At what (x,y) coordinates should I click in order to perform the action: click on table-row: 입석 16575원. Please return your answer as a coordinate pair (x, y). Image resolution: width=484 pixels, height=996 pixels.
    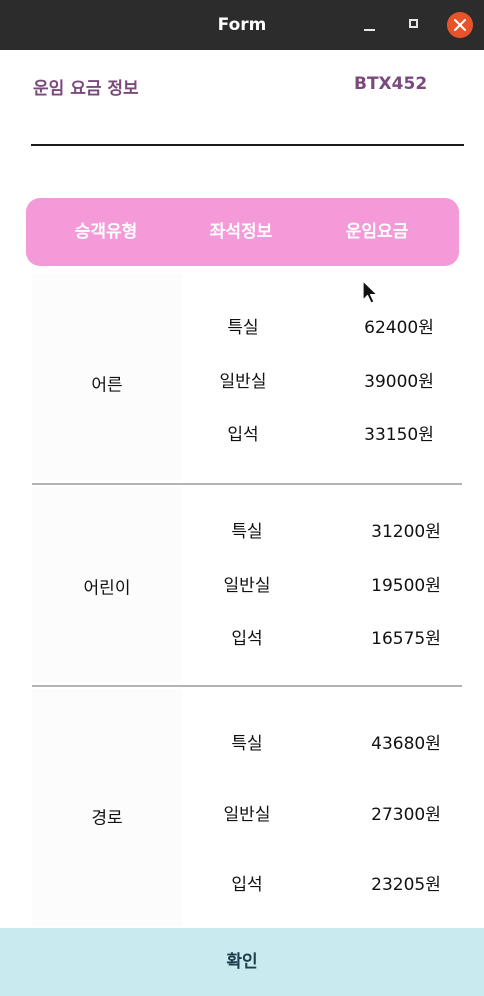
    Looking at the image, I should click on (247, 639).